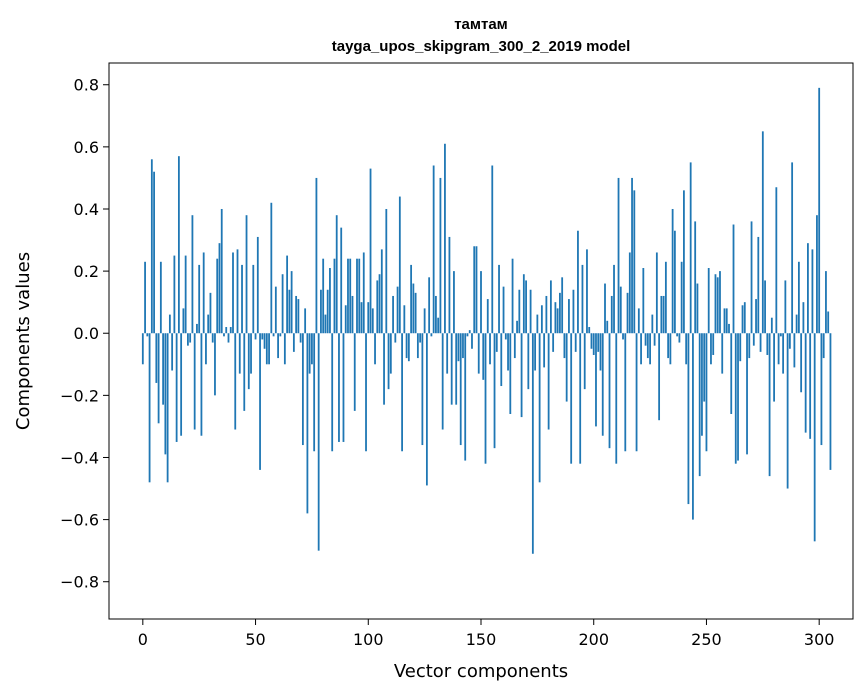 This screenshot has width=867, height=696. Describe the element at coordinates (481, 24) in the screenshot. I see `chart-title: тамтам` at that location.